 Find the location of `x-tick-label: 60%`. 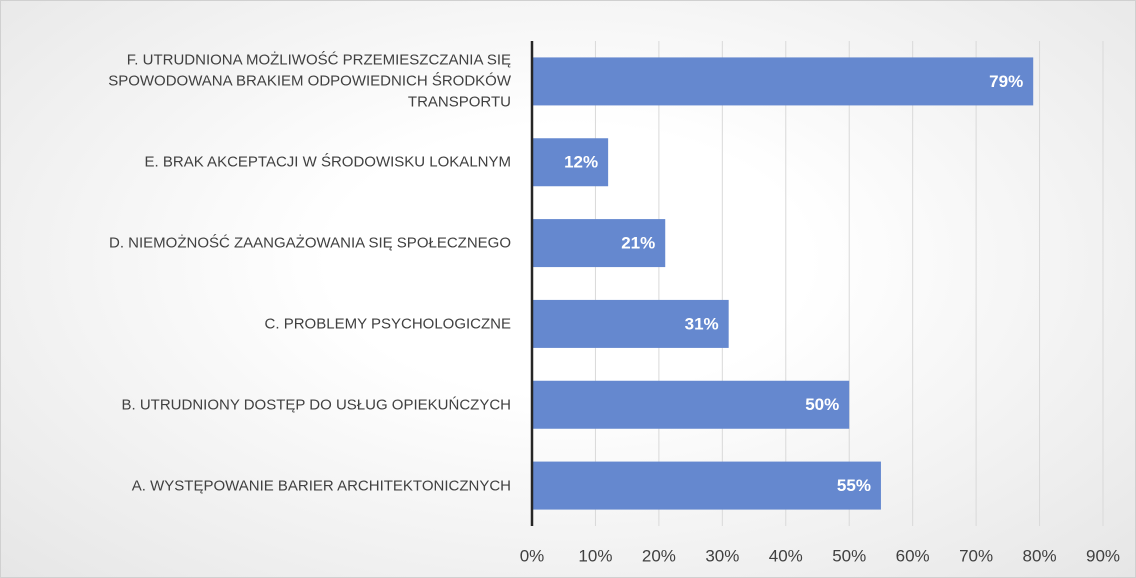

x-tick-label: 60% is located at coordinates (913, 555).